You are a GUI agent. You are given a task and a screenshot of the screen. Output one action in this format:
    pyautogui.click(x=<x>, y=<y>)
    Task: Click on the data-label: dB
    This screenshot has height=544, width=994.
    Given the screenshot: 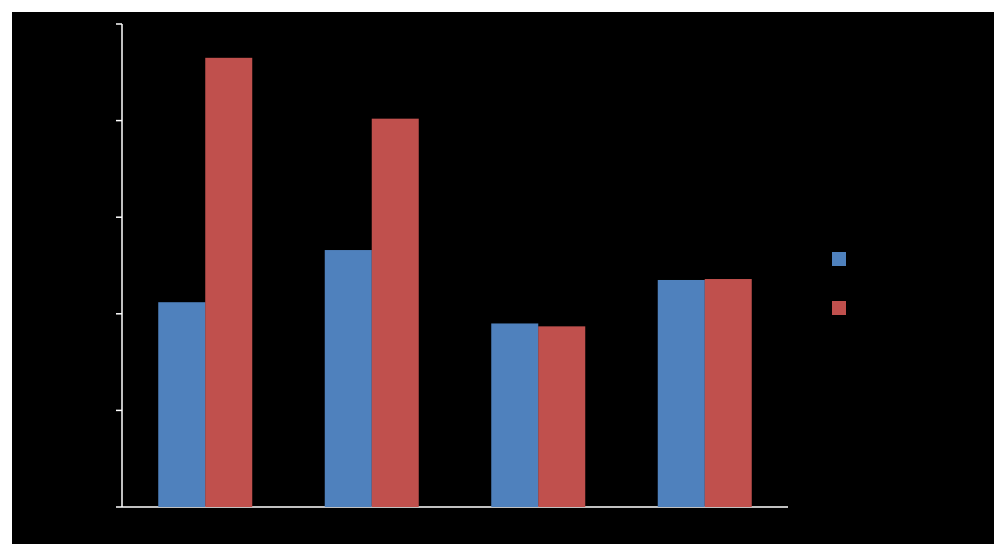 What is the action you would take?
    pyautogui.click(x=229, y=38)
    